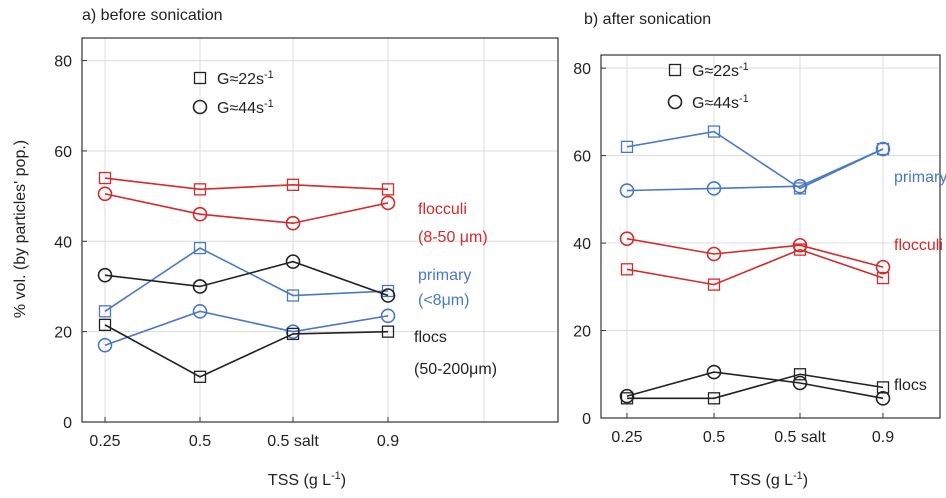 The width and height of the screenshot is (946, 498). What do you see at coordinates (63, 333) in the screenshot?
I see `y-tick-label: 20` at bounding box center [63, 333].